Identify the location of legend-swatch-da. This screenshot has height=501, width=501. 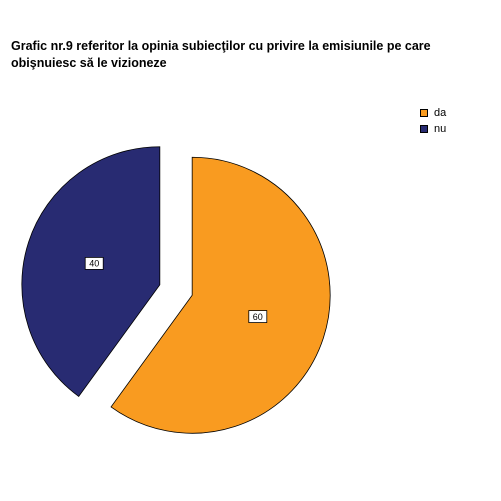
(424, 113).